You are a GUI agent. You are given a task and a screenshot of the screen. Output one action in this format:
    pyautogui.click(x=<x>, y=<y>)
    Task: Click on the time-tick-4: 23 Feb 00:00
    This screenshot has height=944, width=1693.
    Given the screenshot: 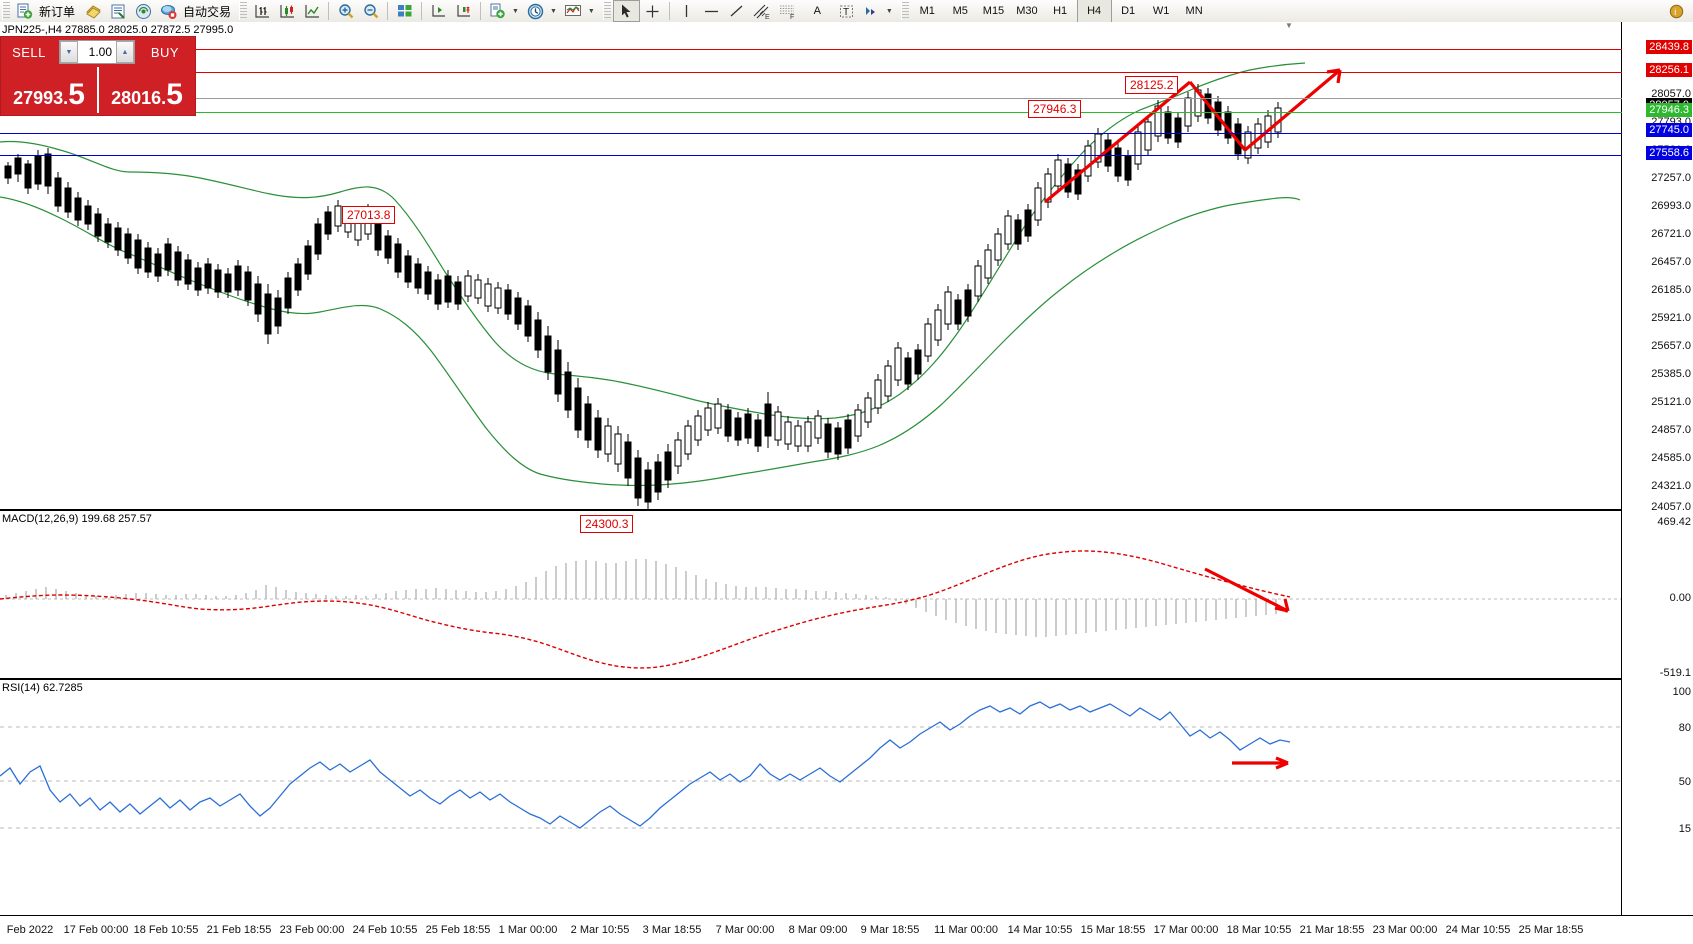 What is the action you would take?
    pyautogui.click(x=312, y=930)
    